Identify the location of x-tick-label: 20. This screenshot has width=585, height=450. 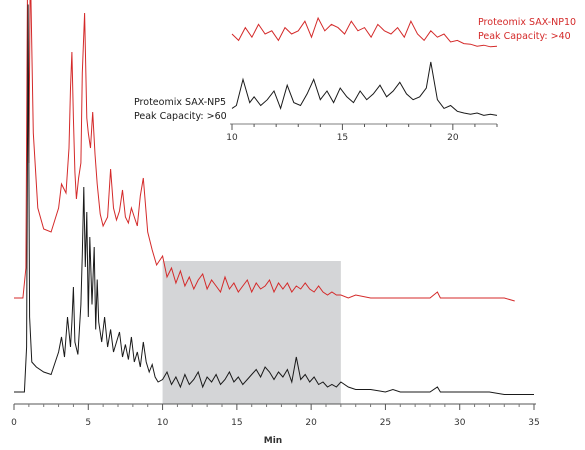
(311, 423).